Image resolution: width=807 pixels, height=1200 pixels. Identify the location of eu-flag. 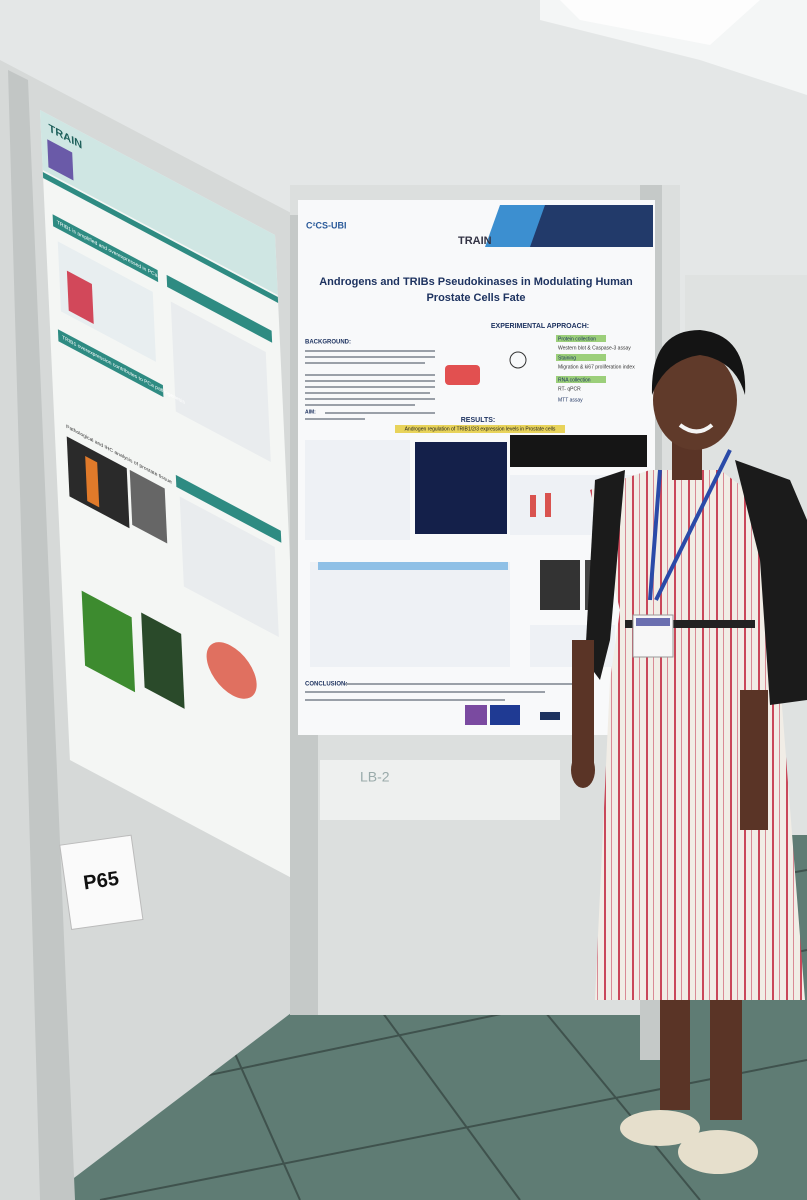
(505, 715).